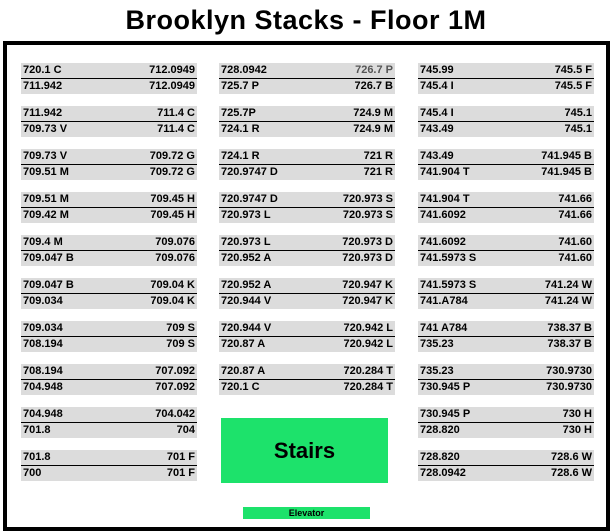 The width and height of the screenshot is (612, 531). Describe the element at coordinates (445, 387) in the screenshot. I see `range-start: 730.945 P` at that location.